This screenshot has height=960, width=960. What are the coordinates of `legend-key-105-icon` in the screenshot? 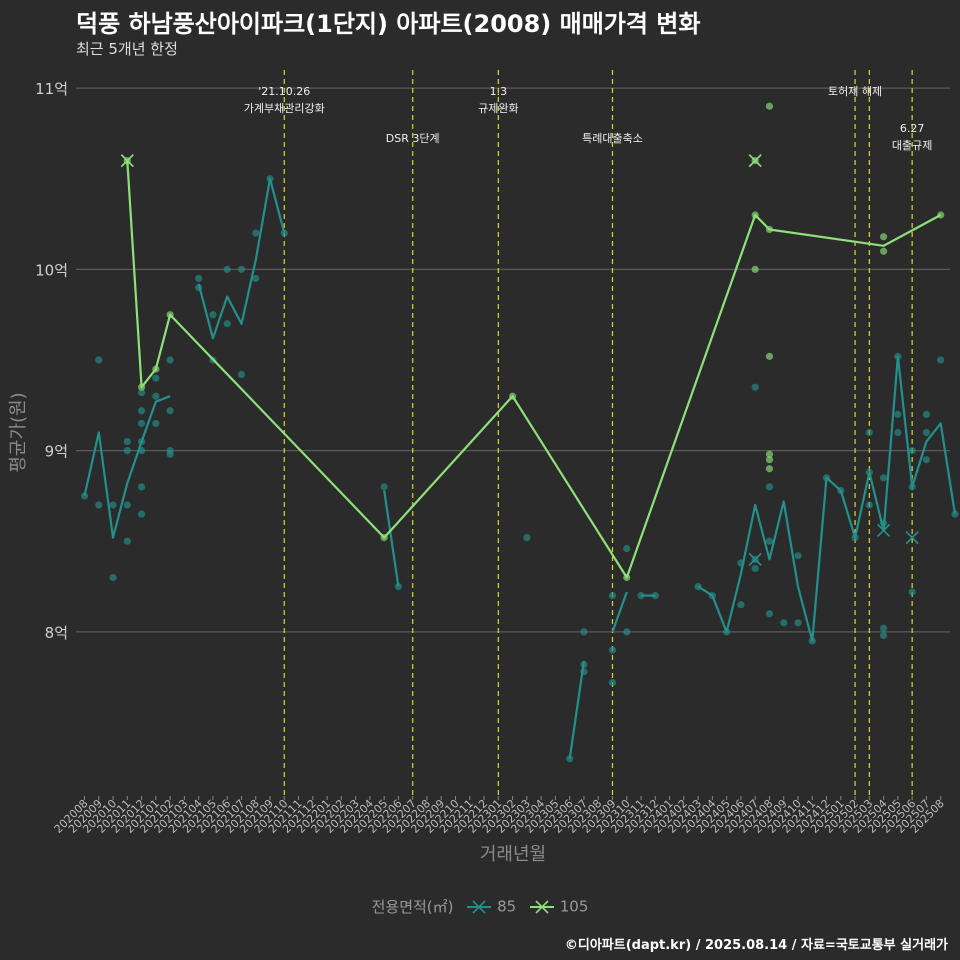 It's located at (541, 907).